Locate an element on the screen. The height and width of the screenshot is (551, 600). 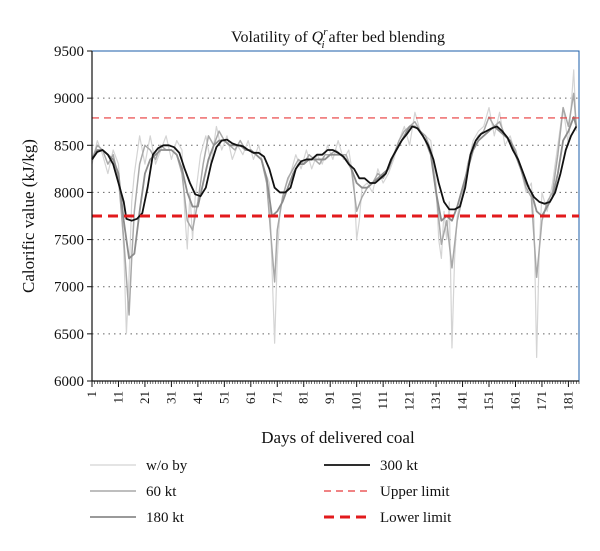
x-tick-label-131: 131 is located at coordinates (435, 401).